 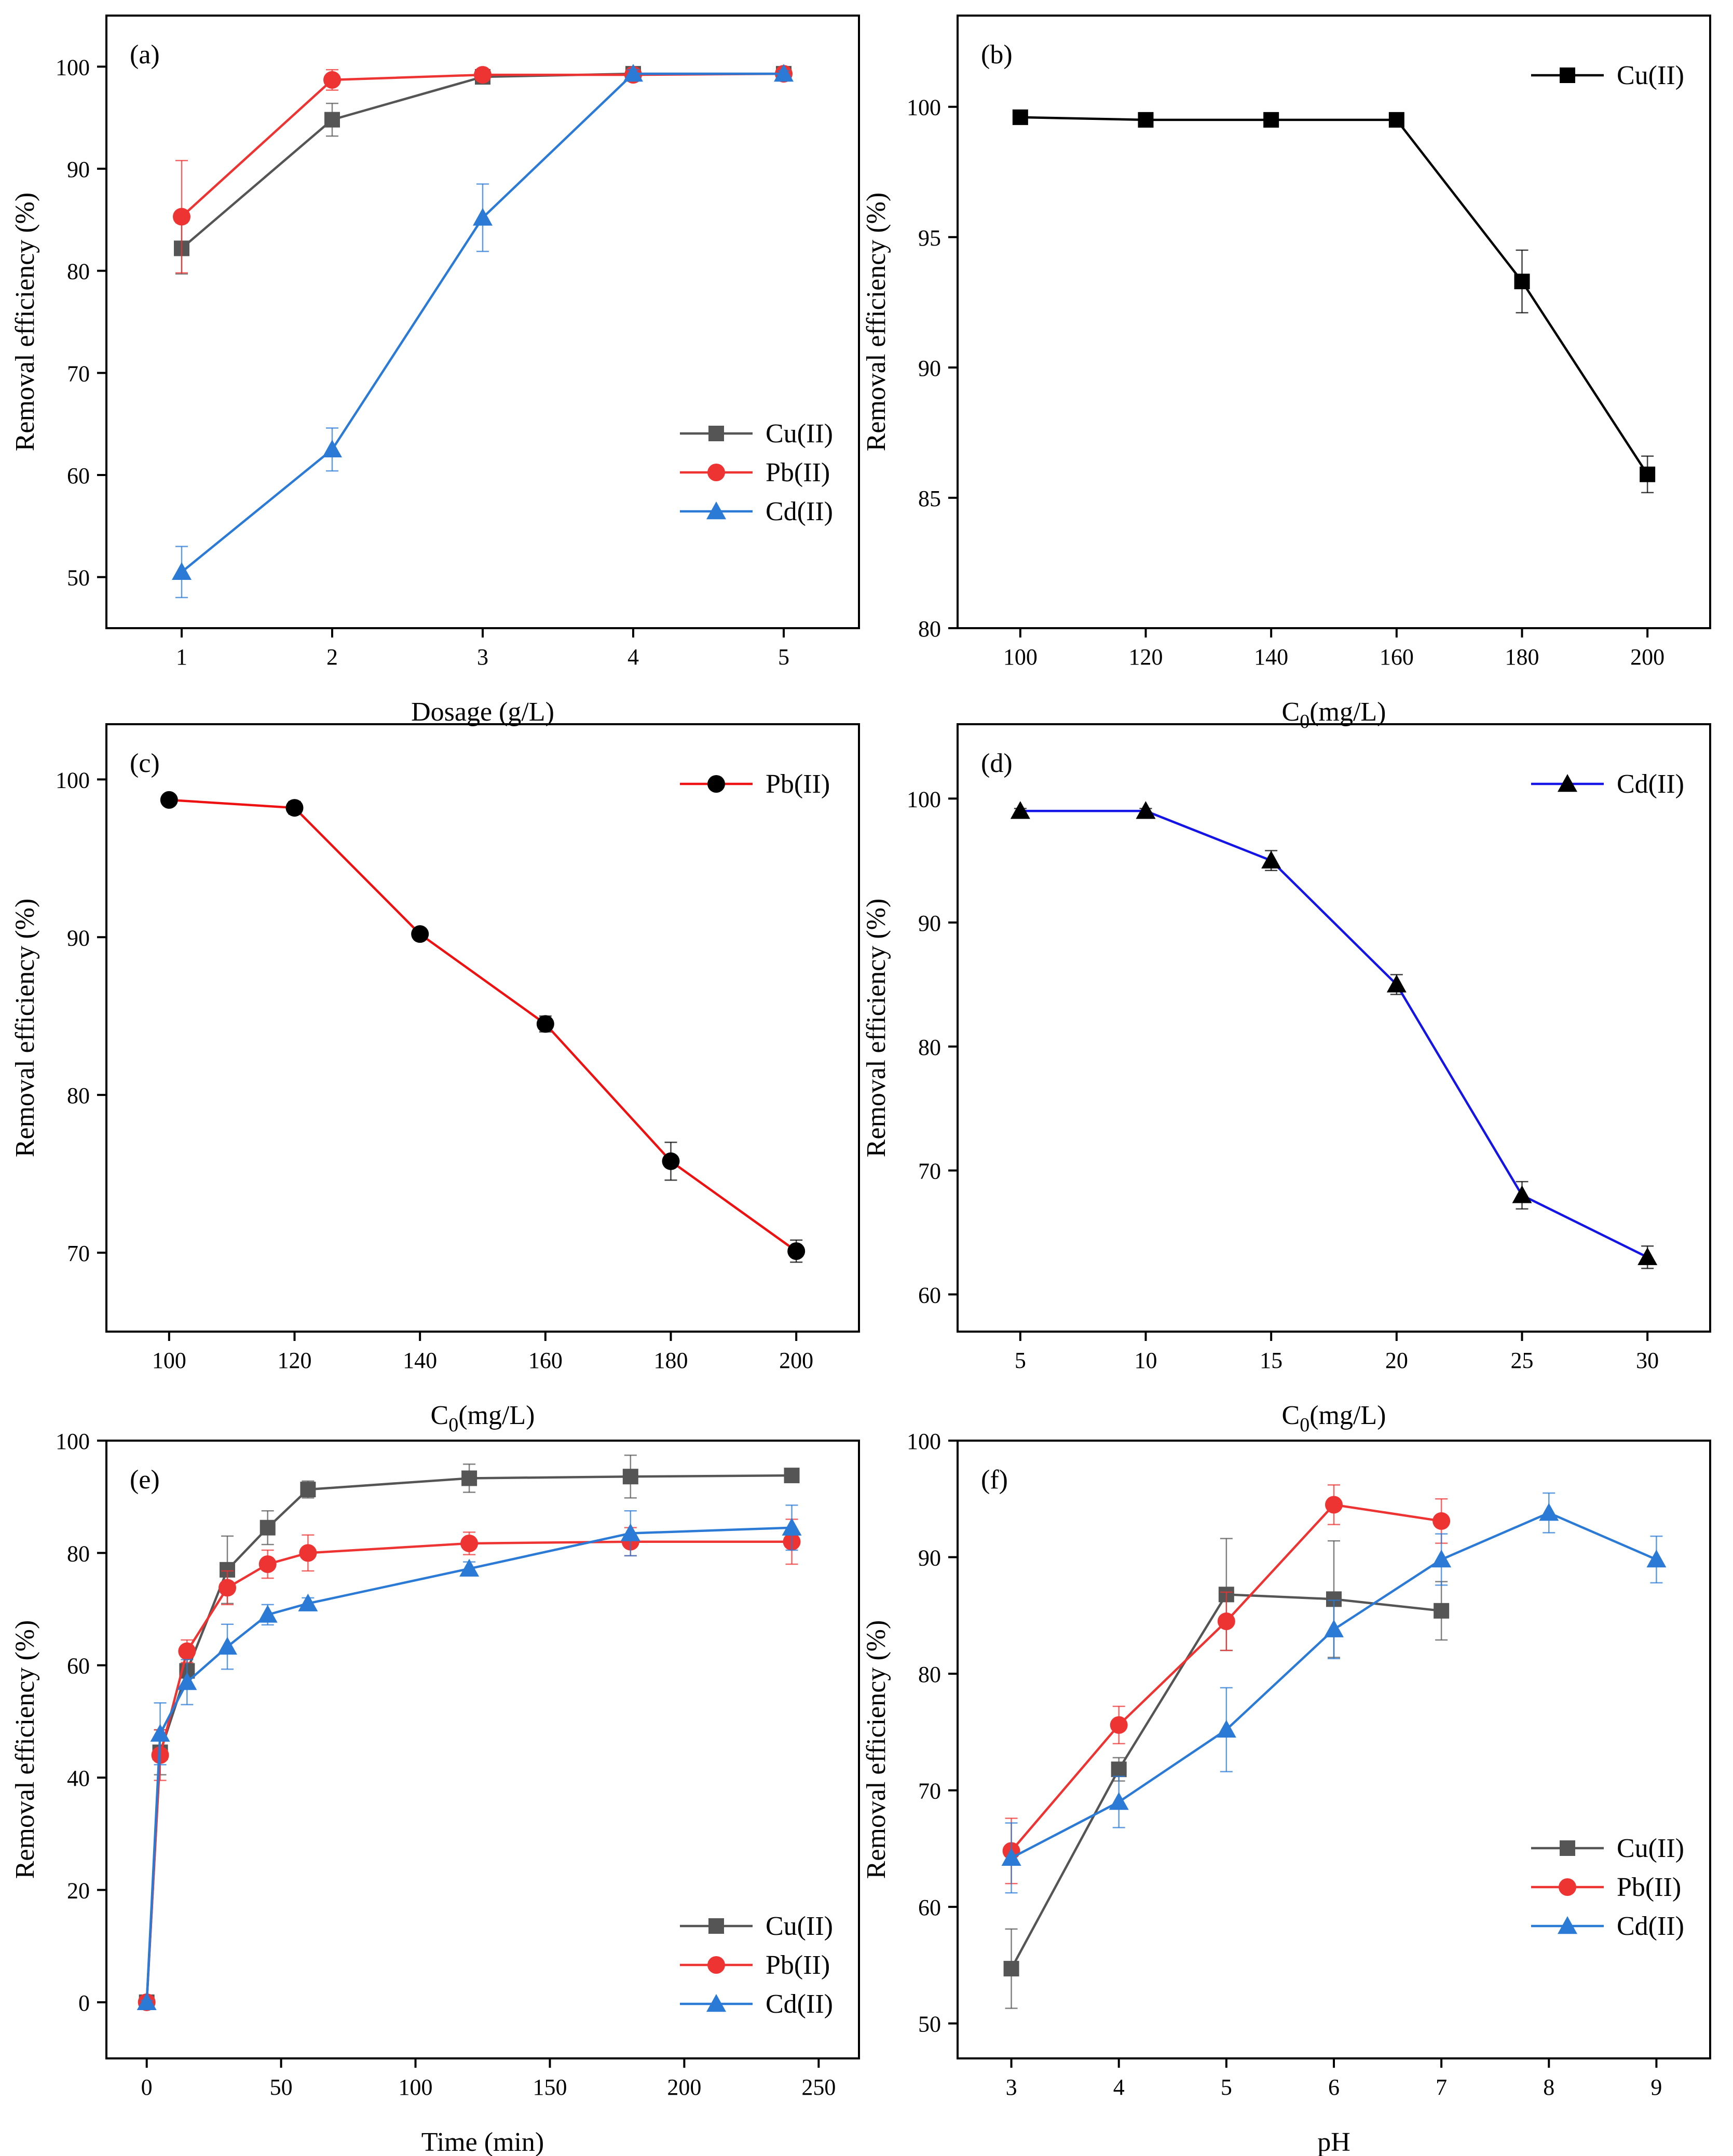 I want to click on x-tick-label: 200, so click(x=796, y=1360).